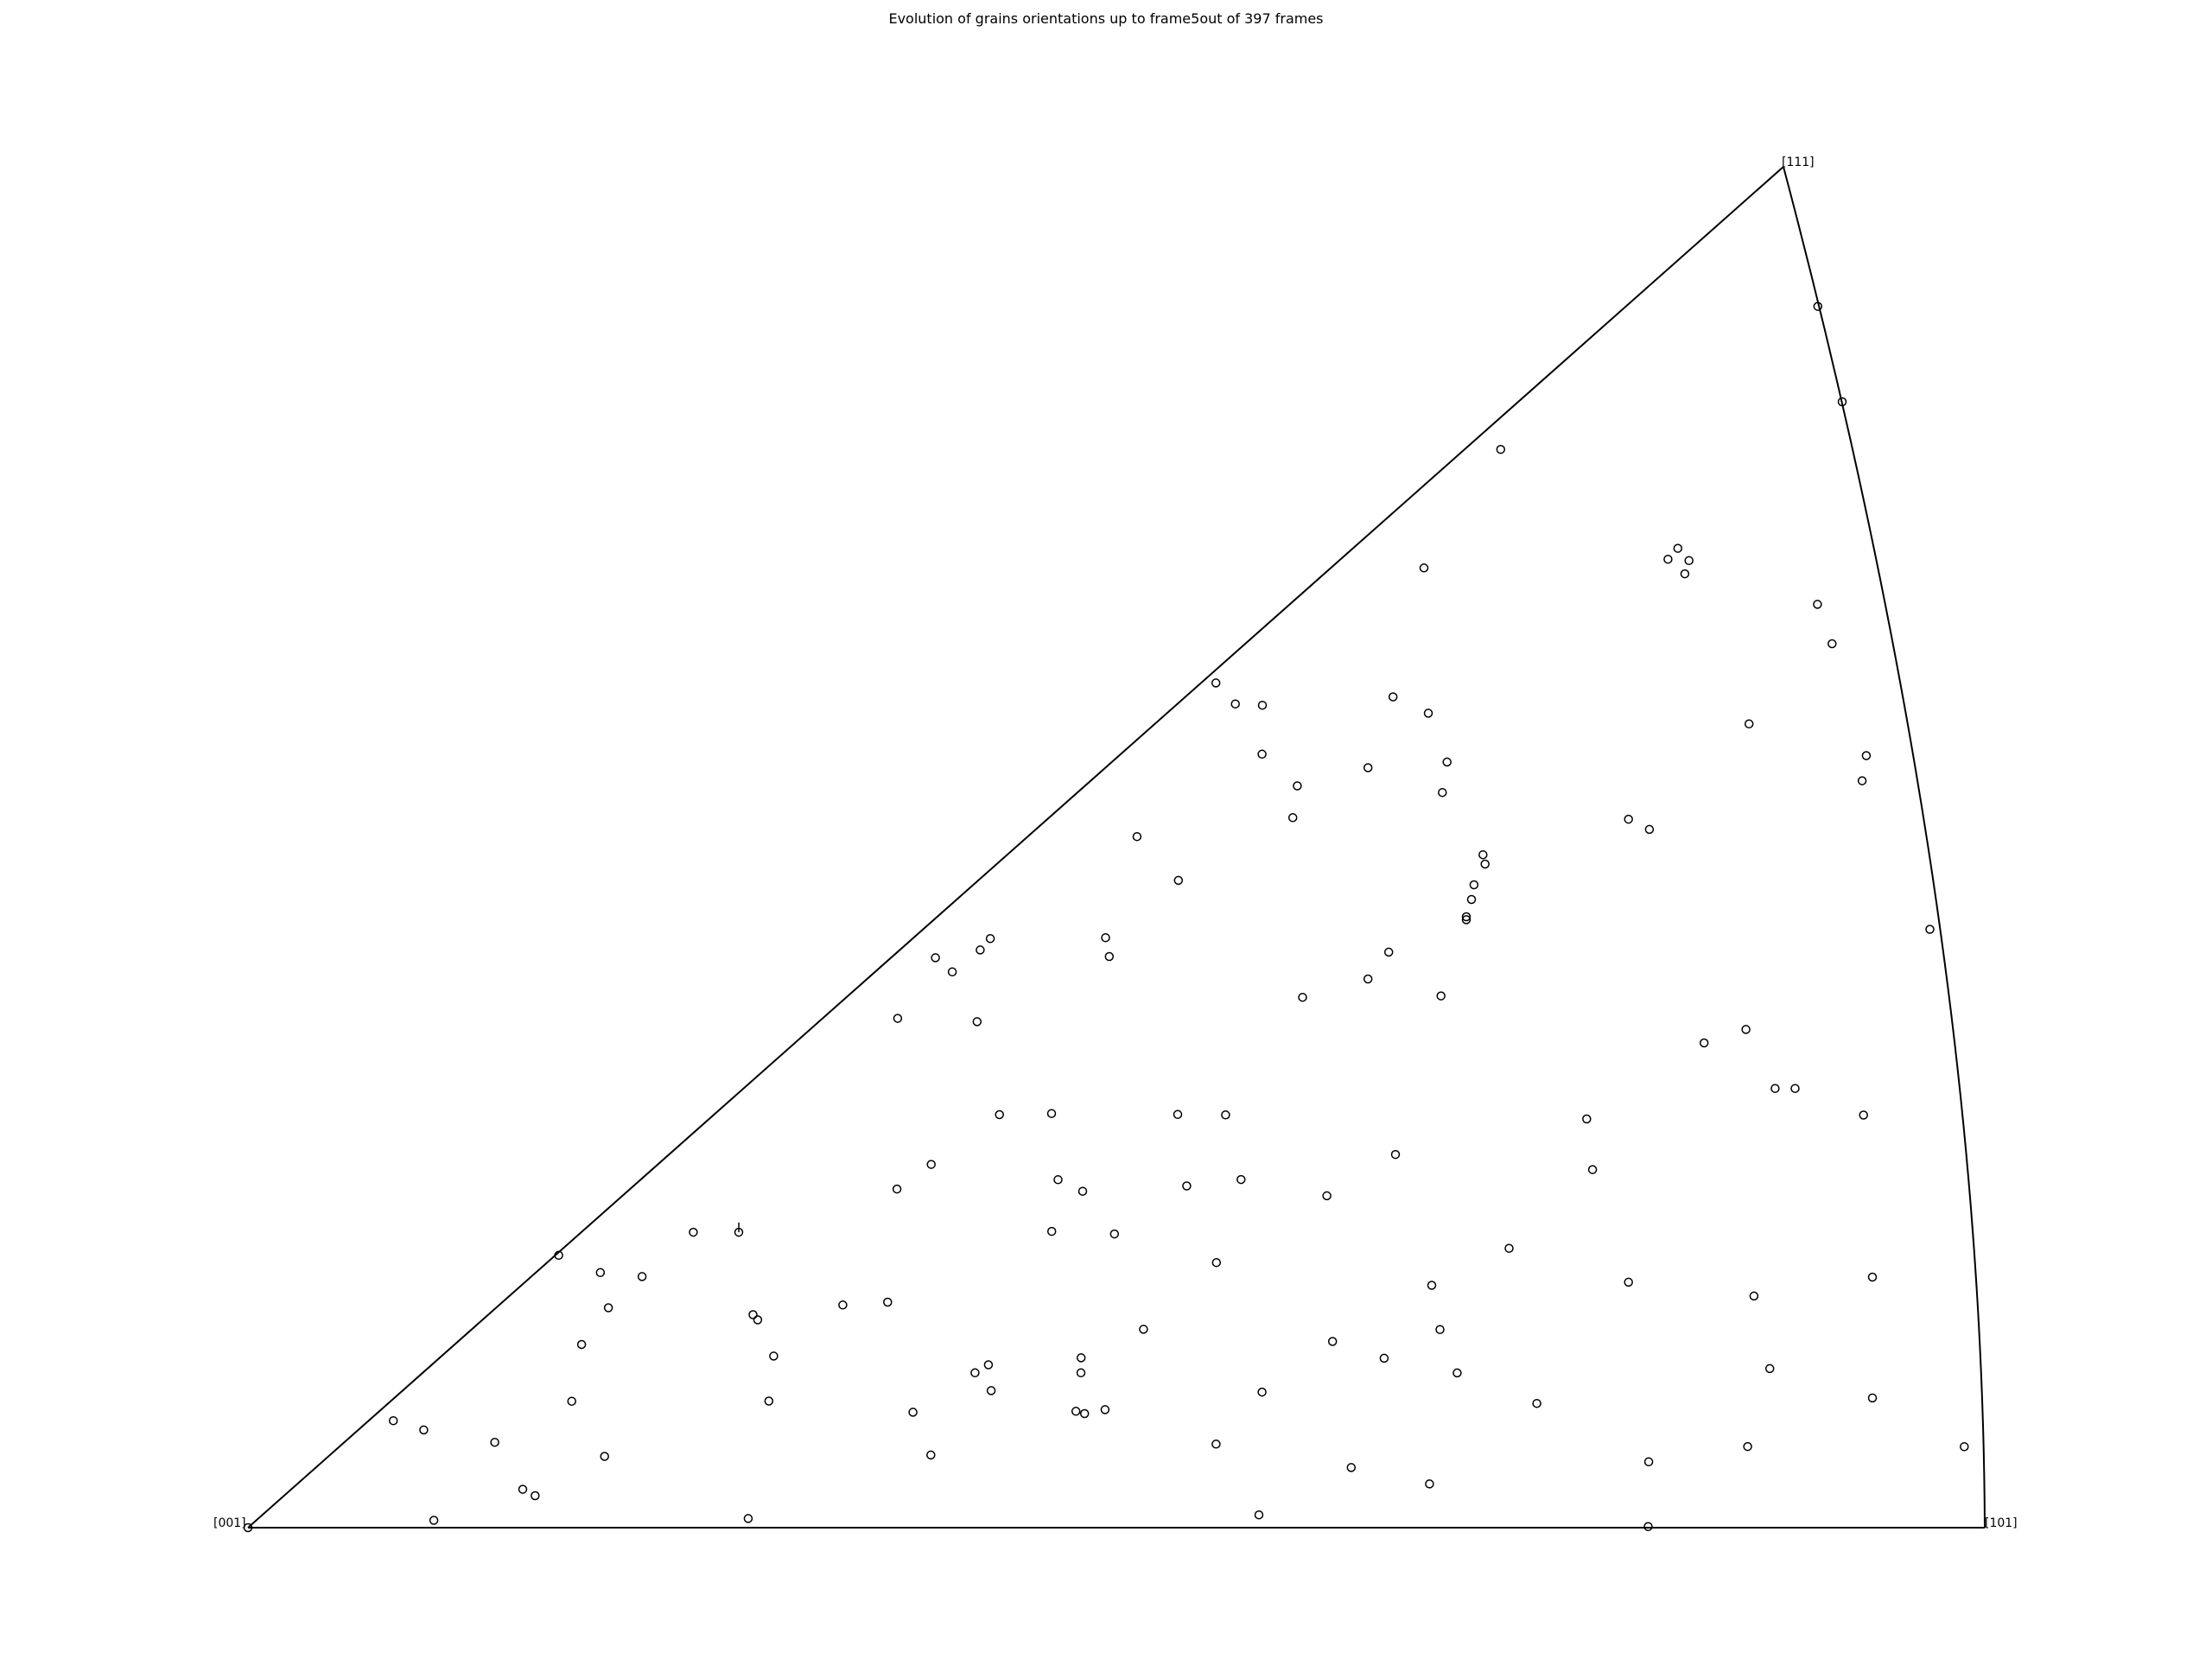  Describe the element at coordinates (1798, 162) in the screenshot. I see `label-111: [111]` at that location.